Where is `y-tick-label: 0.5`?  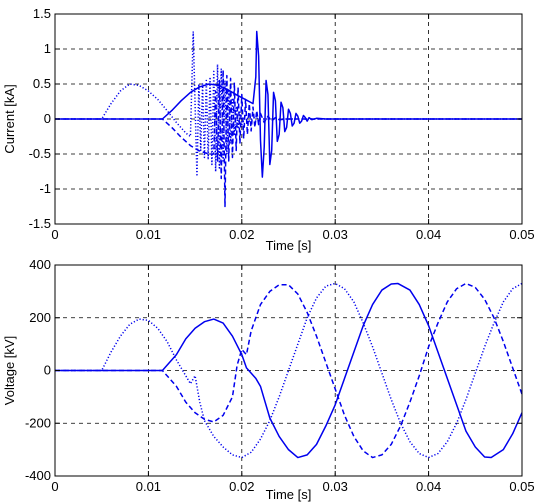
y-tick-label: 0.5 is located at coordinates (42, 83).